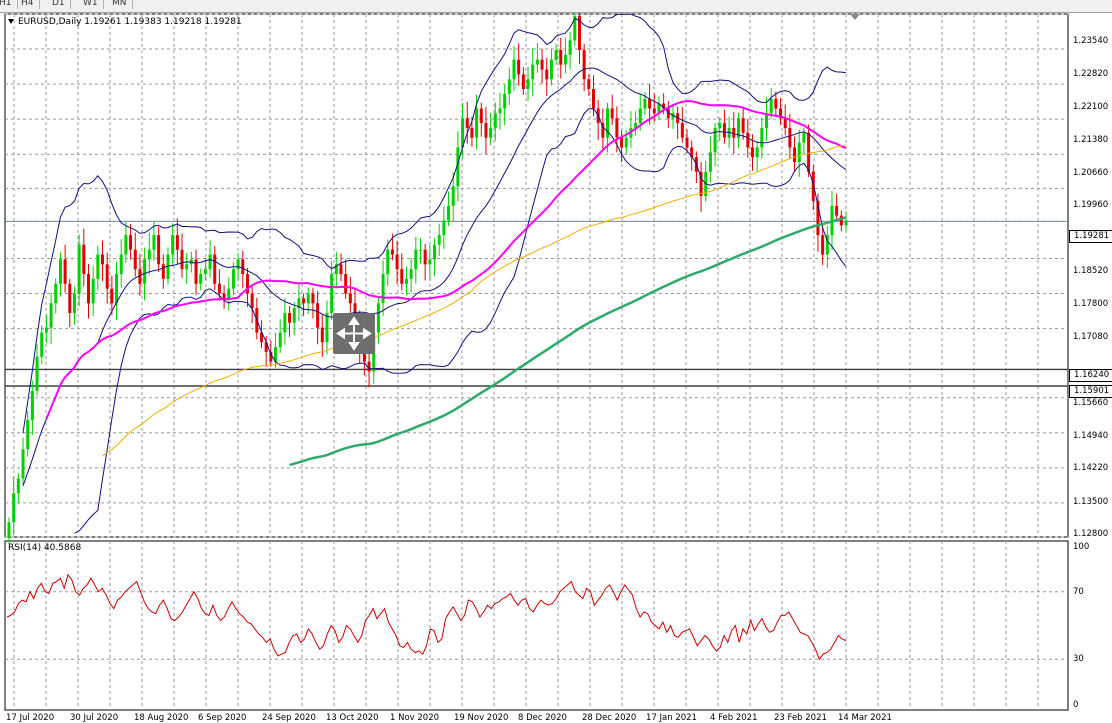 This screenshot has width=1112, height=723. Describe the element at coordinates (609, 718) in the screenshot. I see `date-label: 28 Dec 2020` at that location.